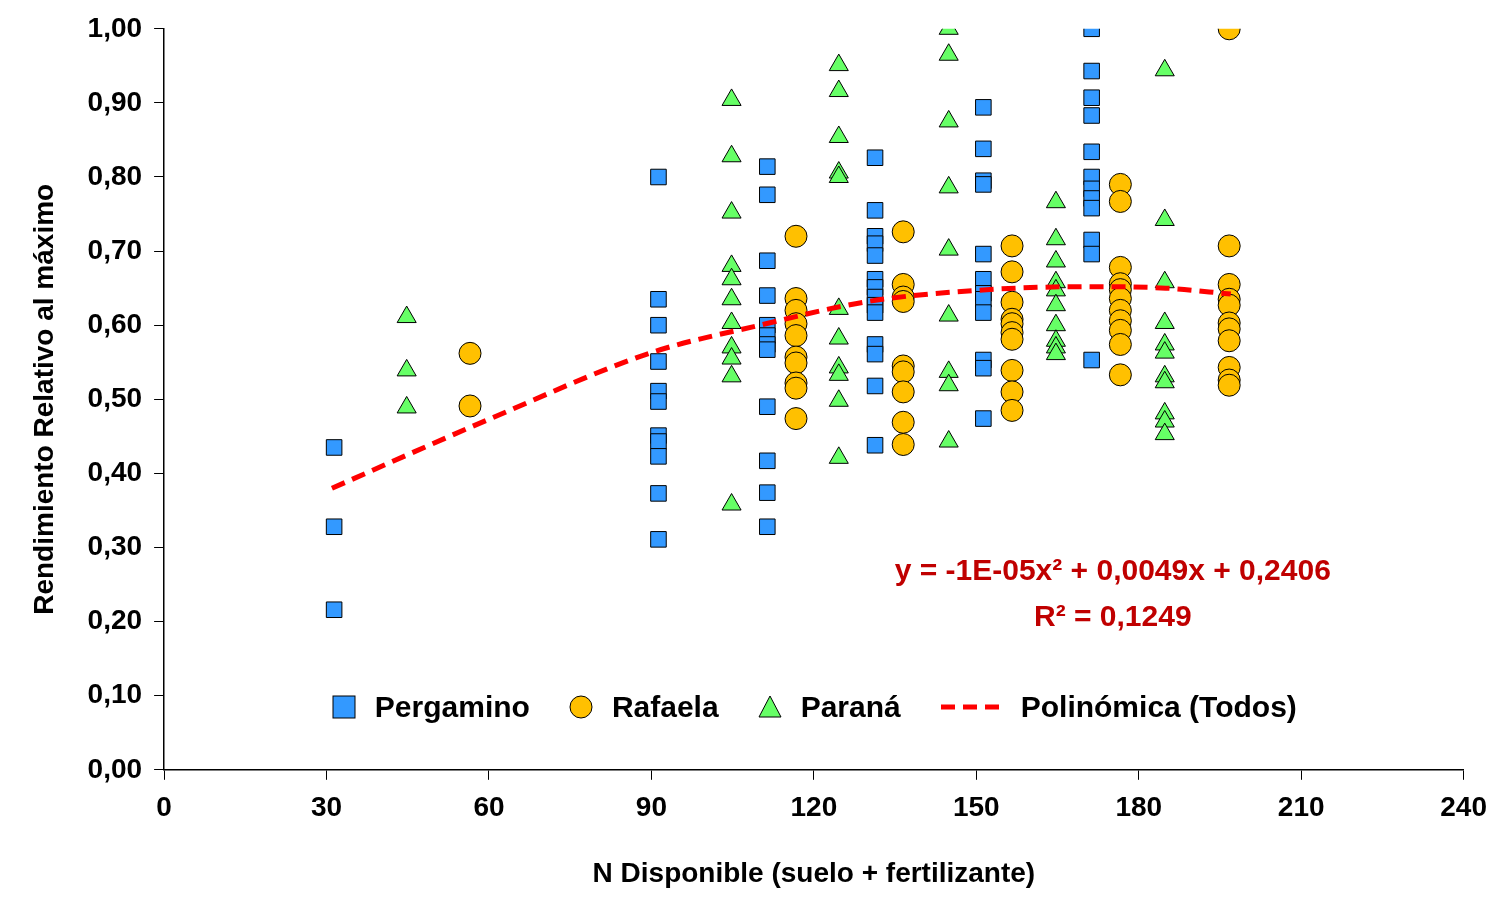 Image resolution: width=1499 pixels, height=909 pixels. What do you see at coordinates (115, 101) in the screenshot?
I see `y-tick-label: 0,90` at bounding box center [115, 101].